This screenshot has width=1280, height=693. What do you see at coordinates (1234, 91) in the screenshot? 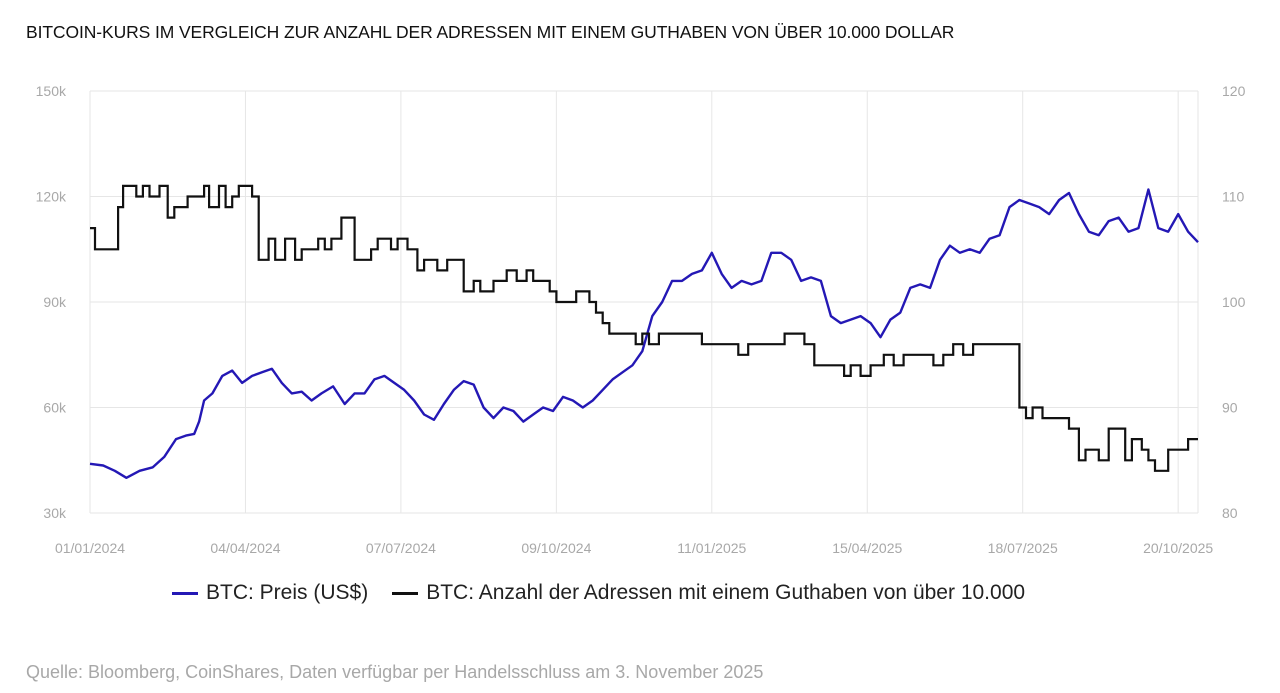
I see `y-right-tick-label: 120` at bounding box center [1234, 91].